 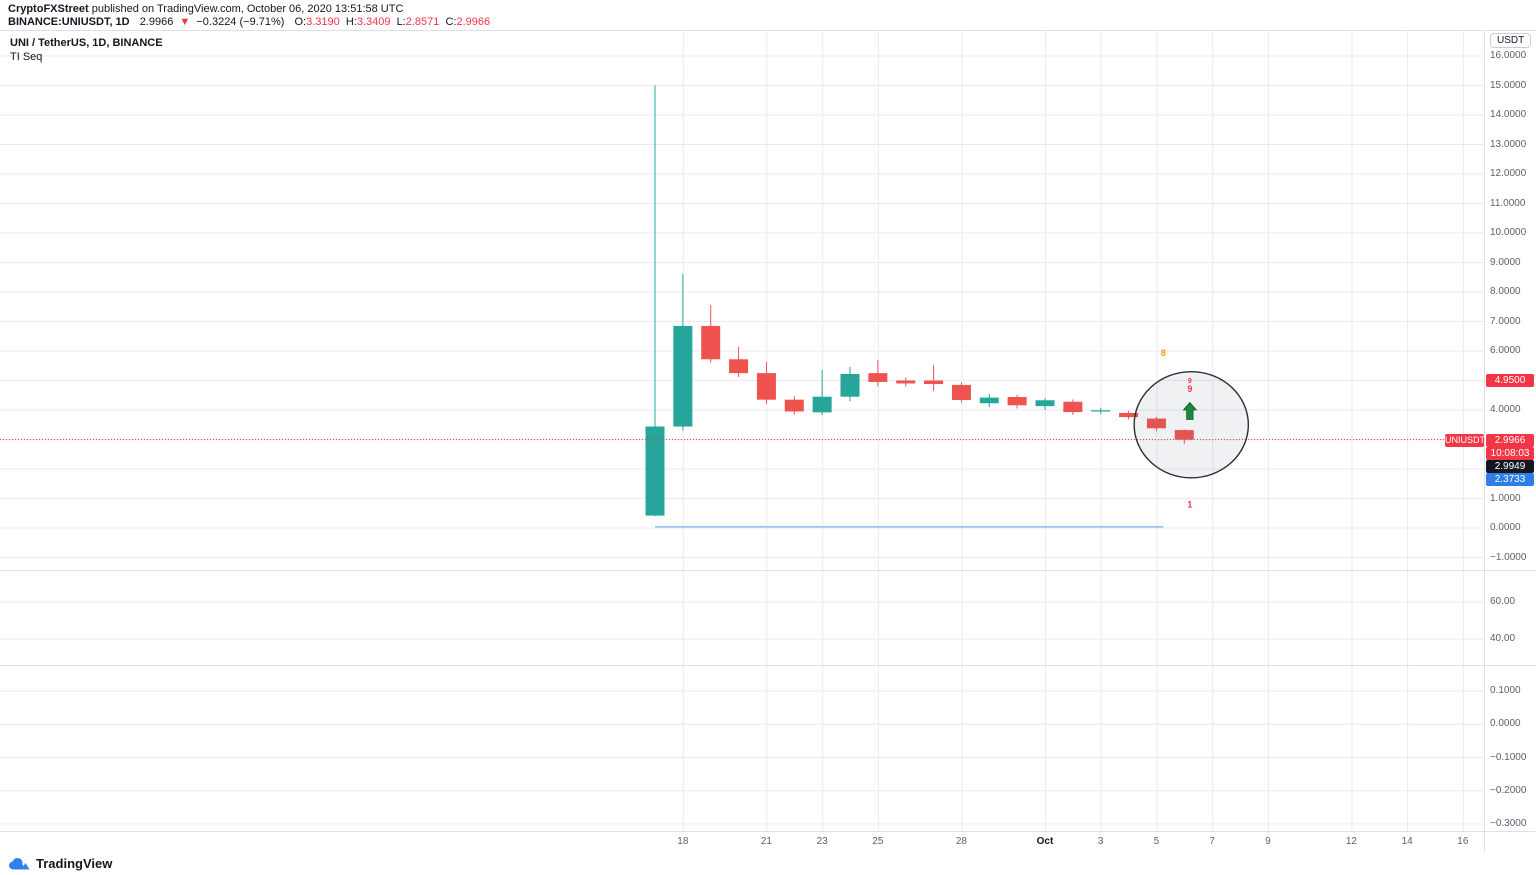 What do you see at coordinates (401, 22) in the screenshot?
I see `low-label: L:` at bounding box center [401, 22].